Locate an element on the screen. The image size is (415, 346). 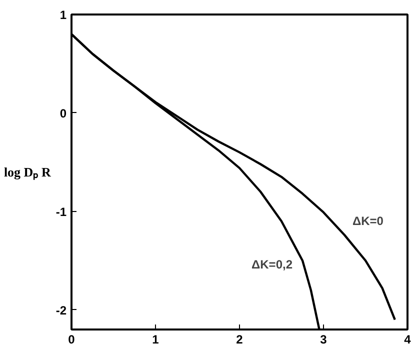
x-tick-label: 4 is located at coordinates (408, 339).